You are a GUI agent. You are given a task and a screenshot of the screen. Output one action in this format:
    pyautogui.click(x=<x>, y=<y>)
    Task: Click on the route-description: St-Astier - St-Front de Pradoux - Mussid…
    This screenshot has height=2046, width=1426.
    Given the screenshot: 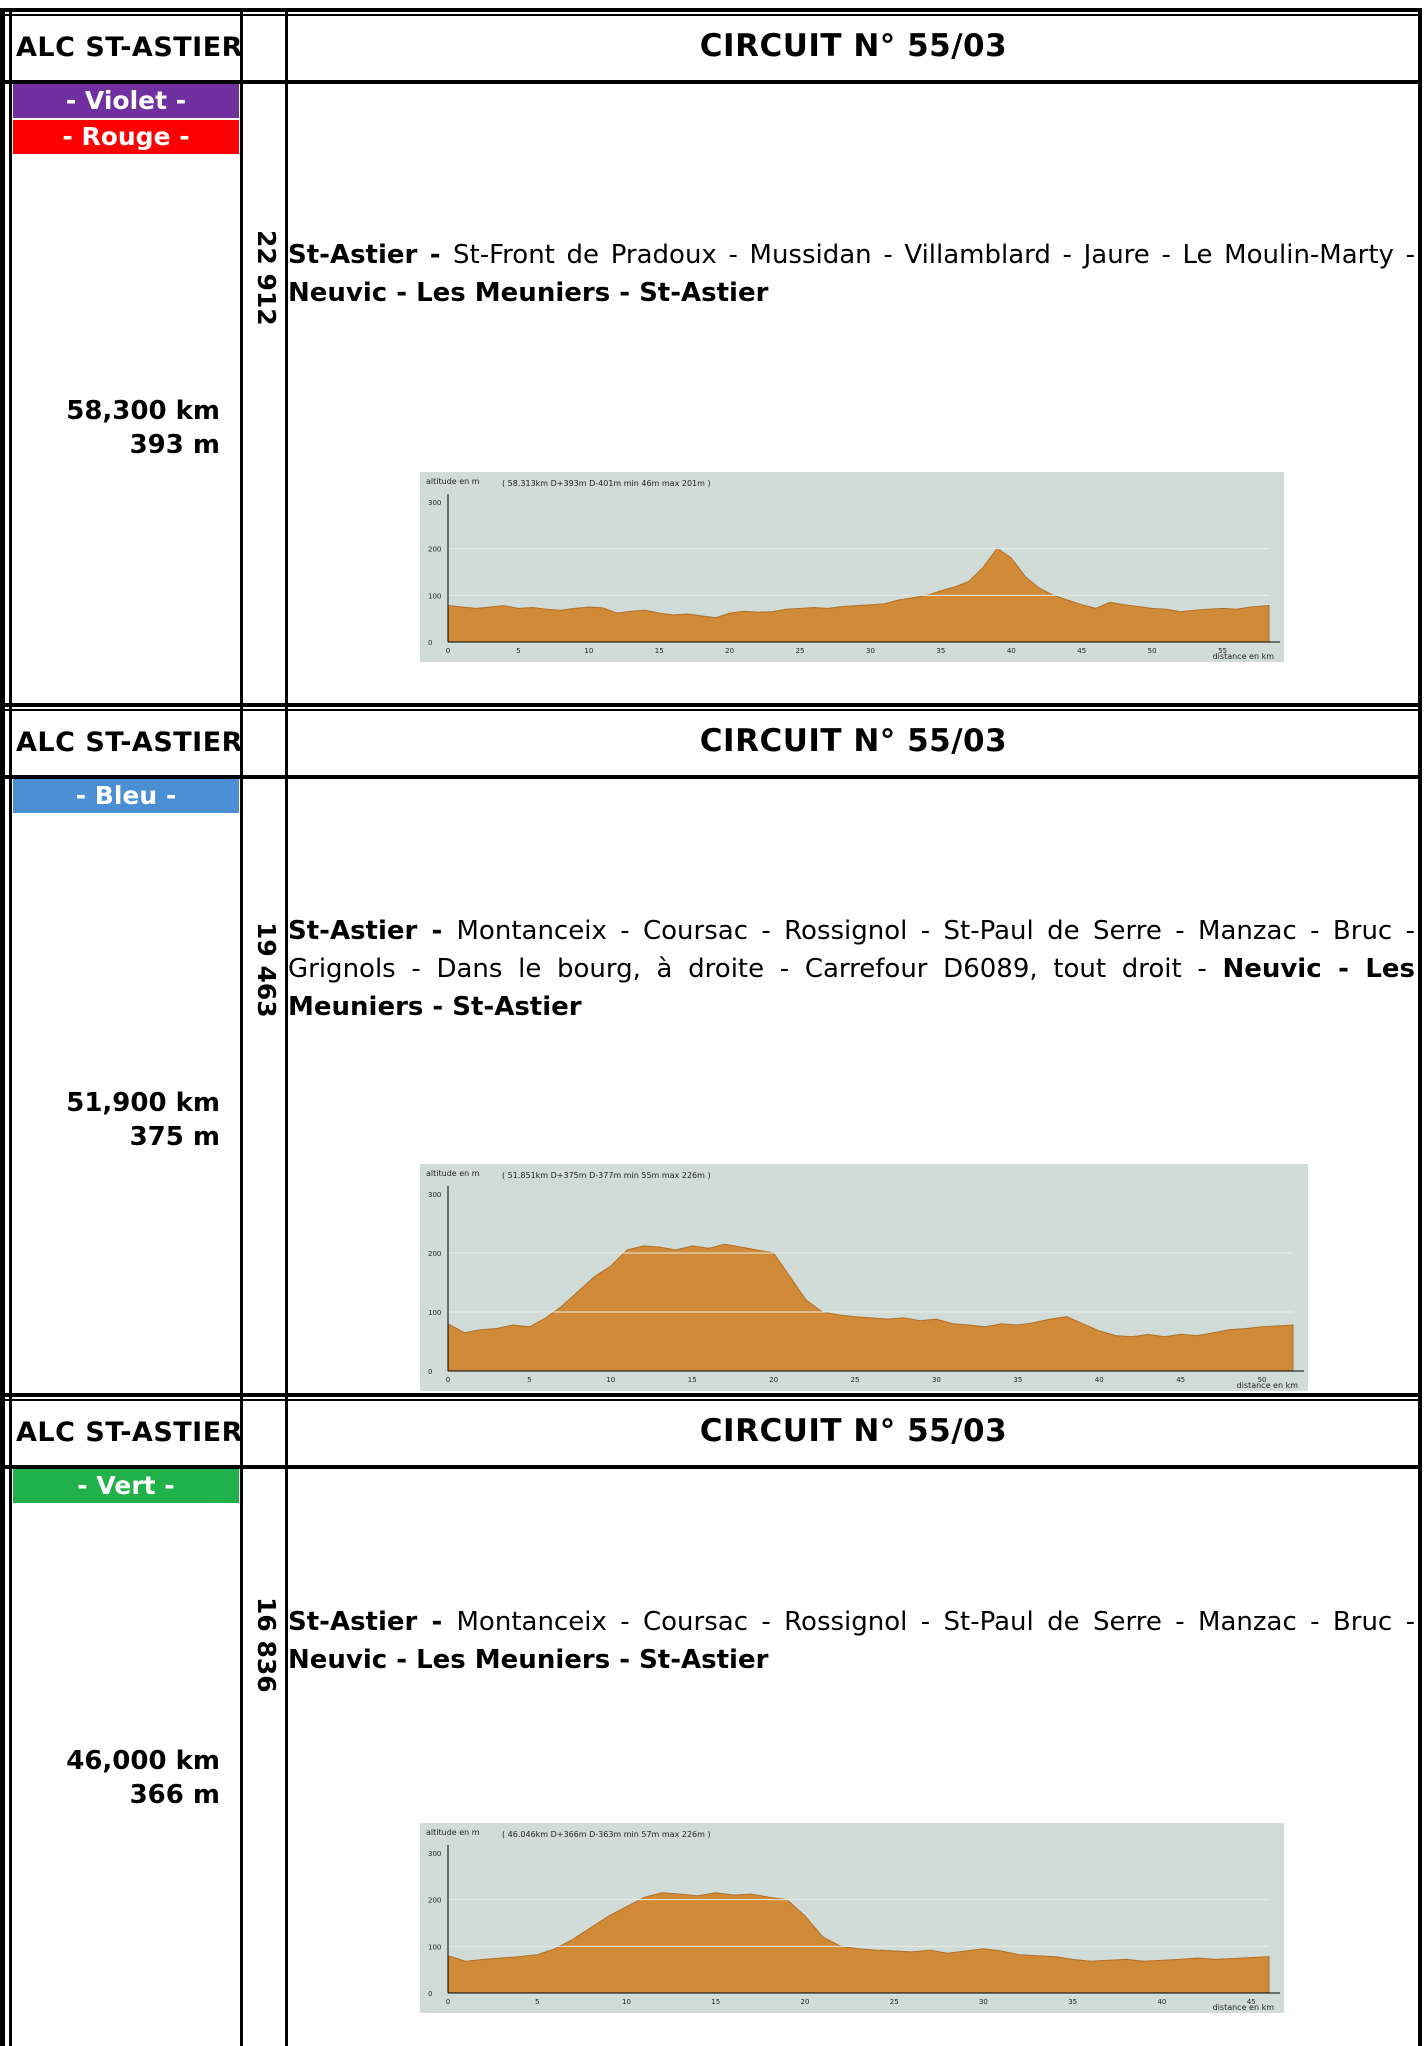 What is the action you would take?
    pyautogui.click(x=851, y=274)
    